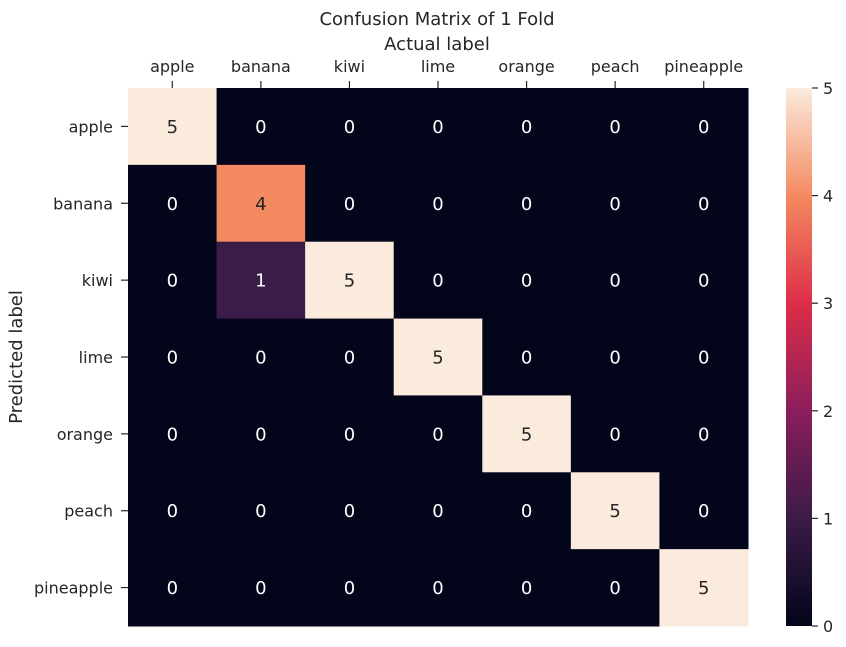 The width and height of the screenshot is (846, 647). Describe the element at coordinates (828, 518) in the screenshot. I see `colorbar-tick-label: 1` at that location.